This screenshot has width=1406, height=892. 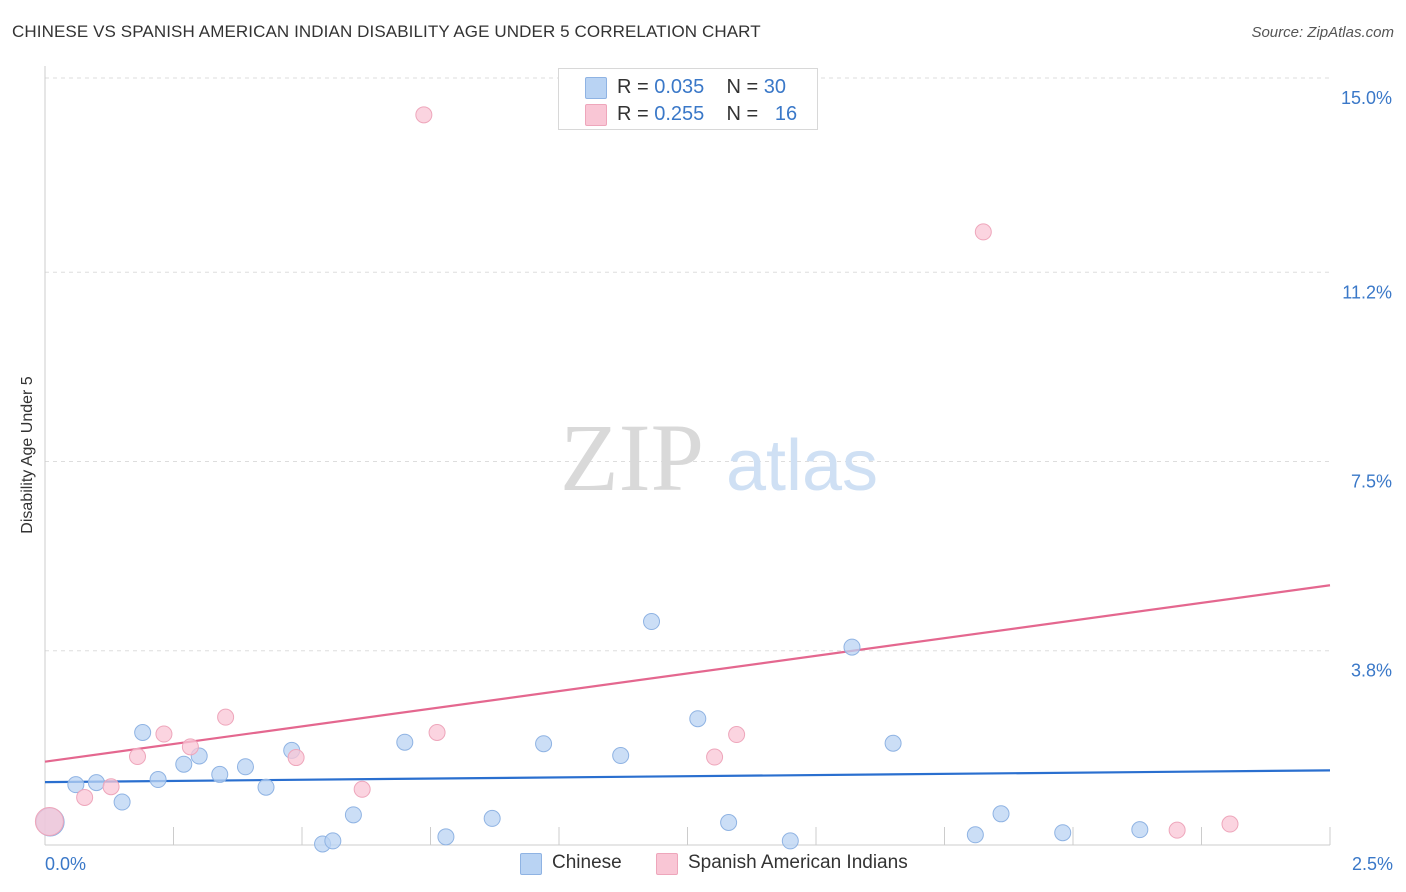 I want to click on legend-spanish-label: Spanish American Indians, so click(x=798, y=862).